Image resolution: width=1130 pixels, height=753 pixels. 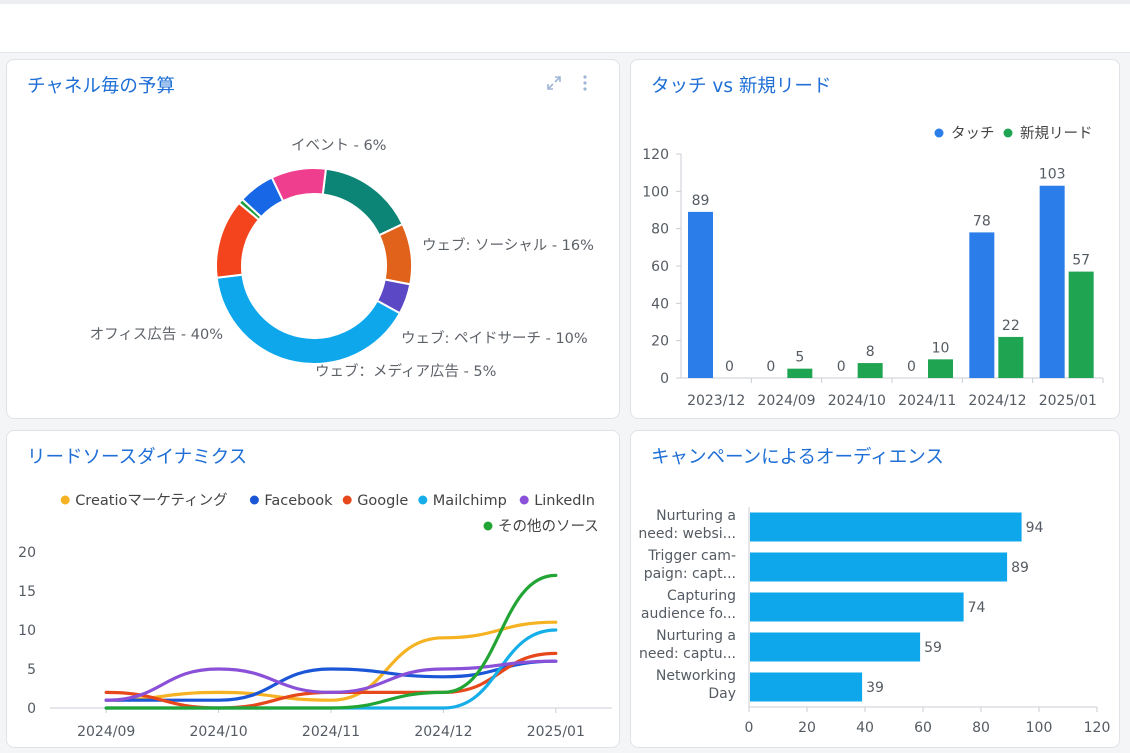 I want to click on slice-label: イベント - 6%, so click(x=338, y=146).